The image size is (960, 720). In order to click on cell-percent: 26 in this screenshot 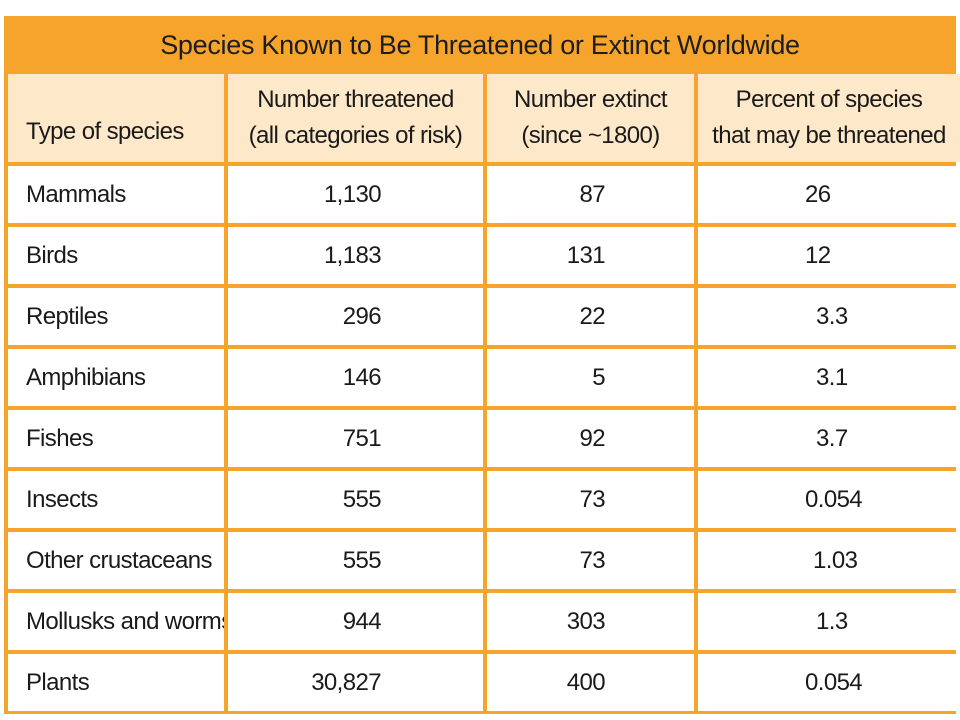, I will do `click(829, 194)`.